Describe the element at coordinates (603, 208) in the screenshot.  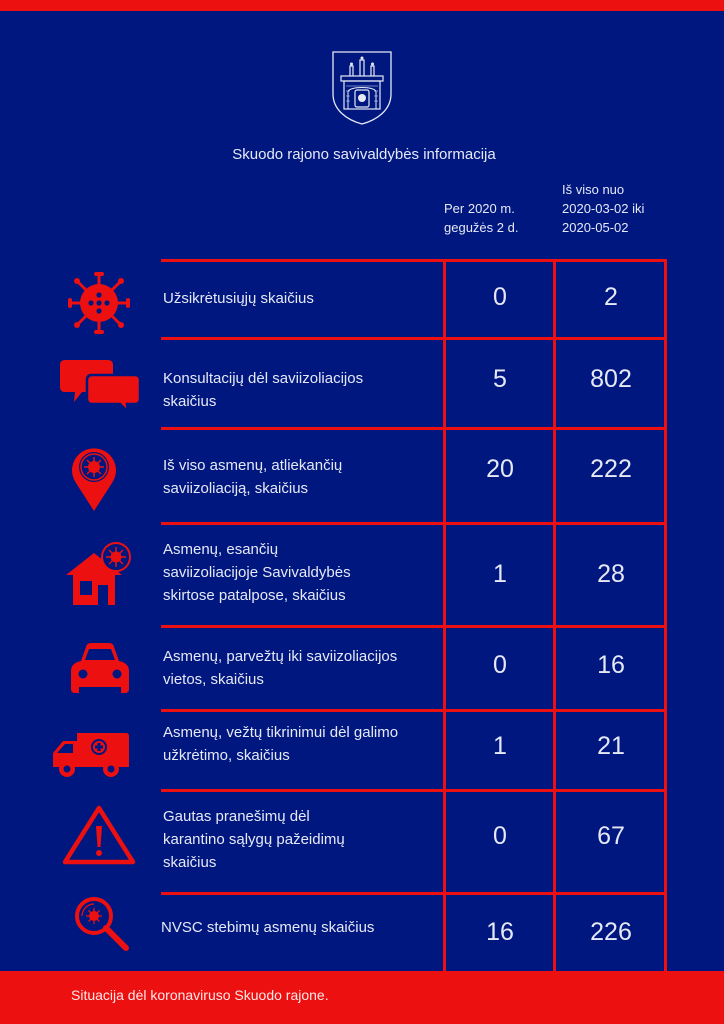
I see `column-header-total: Iš viso nuo 2020-03-02 iki 2020-05-02` at that location.